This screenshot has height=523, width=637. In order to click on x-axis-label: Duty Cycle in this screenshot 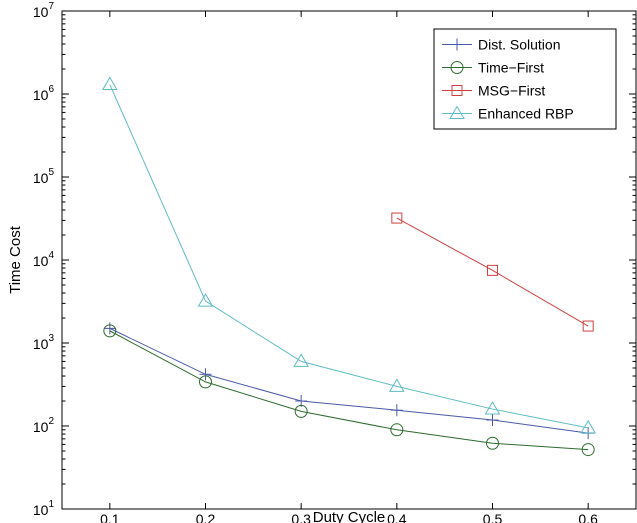, I will do `click(349, 516)`.